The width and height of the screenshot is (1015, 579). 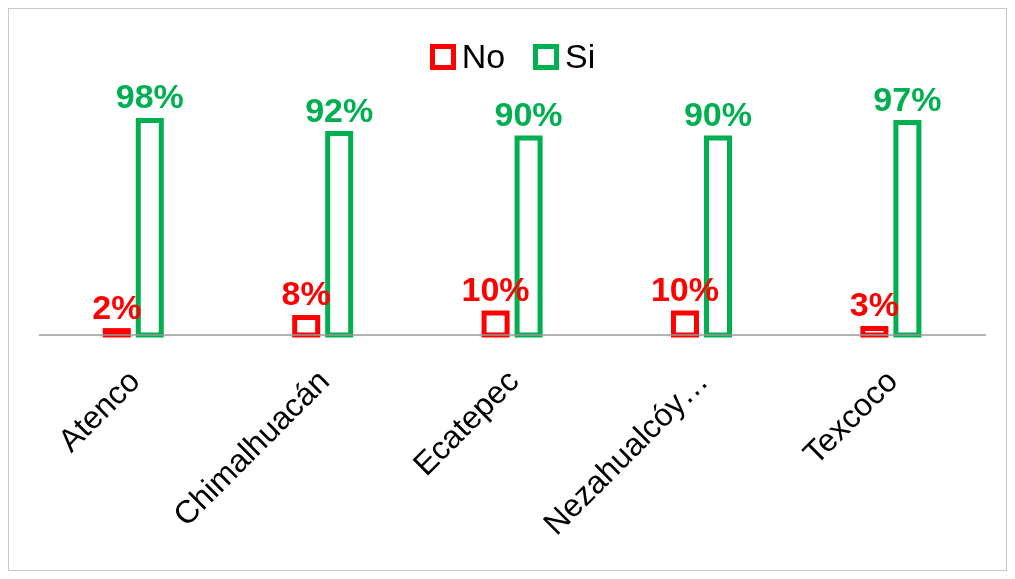 What do you see at coordinates (483, 56) in the screenshot?
I see `legend-label: No` at bounding box center [483, 56].